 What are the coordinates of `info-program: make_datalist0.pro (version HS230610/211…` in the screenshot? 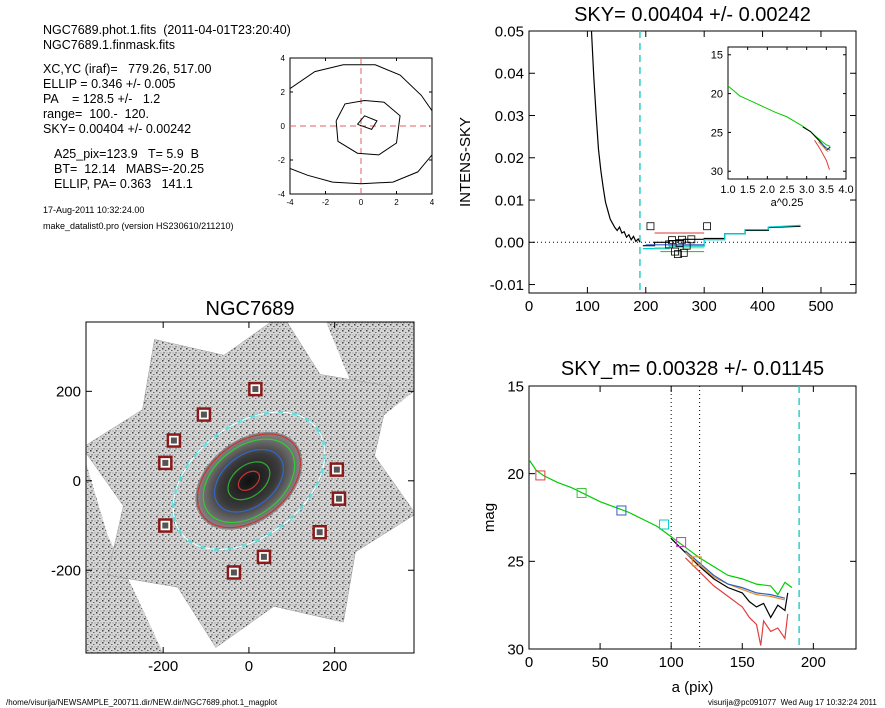 It's located at (138, 226).